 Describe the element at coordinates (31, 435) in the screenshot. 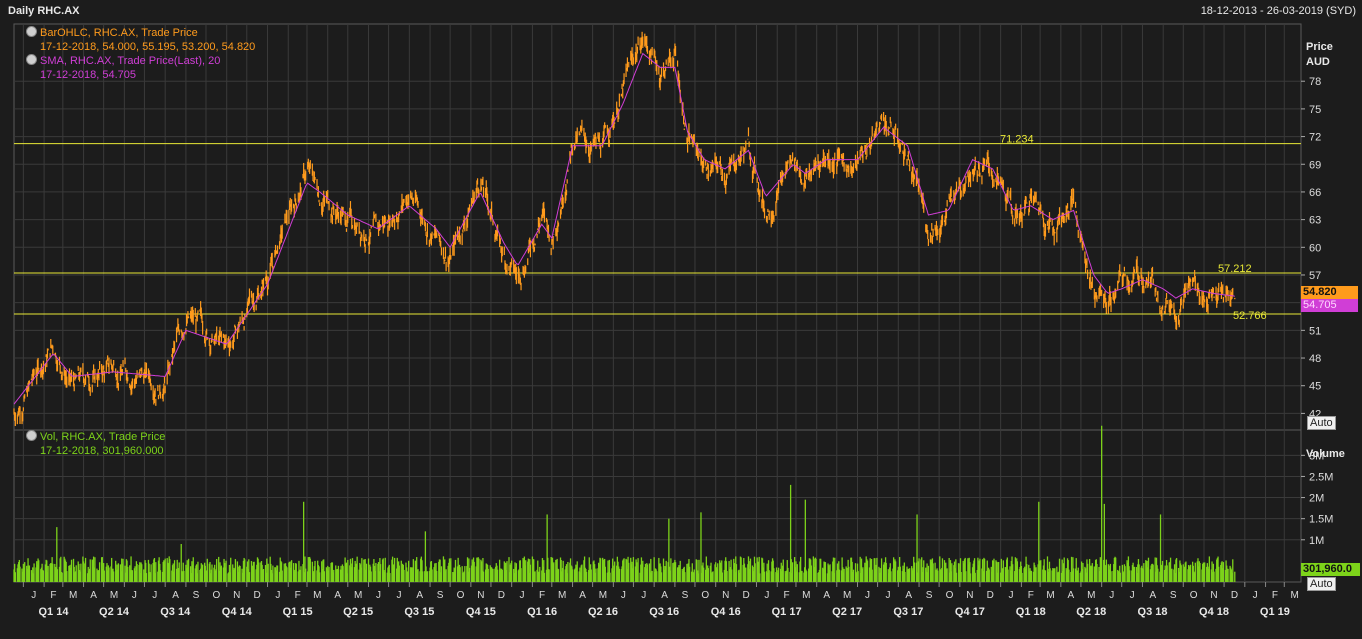

I see `volume-legend-icon` at that location.